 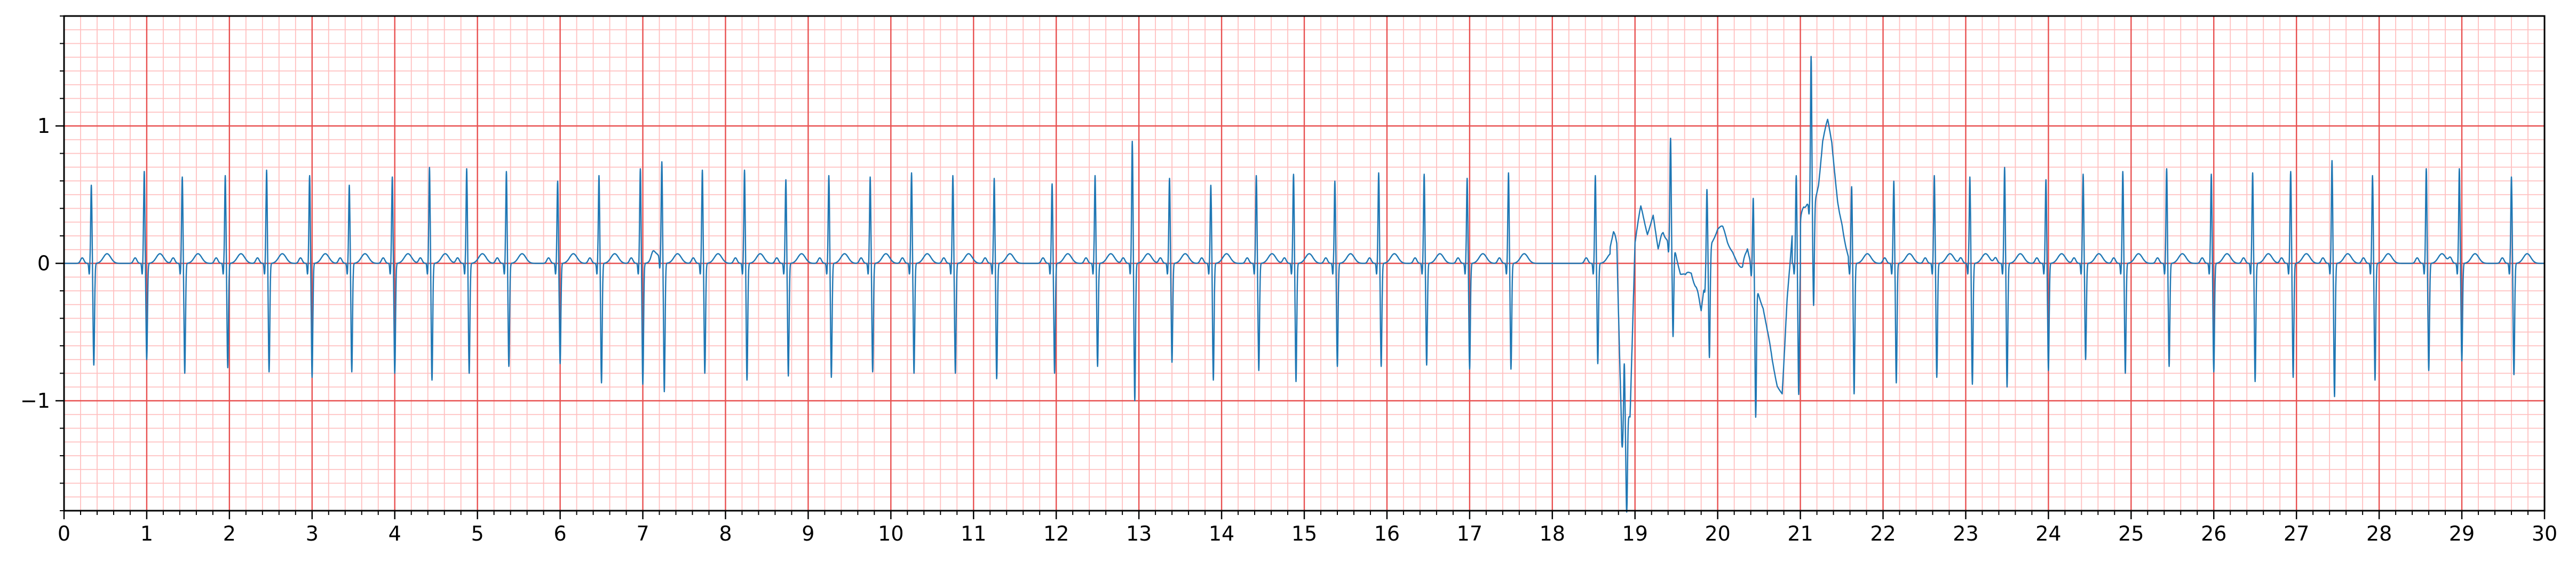 I want to click on x-tick-label: 13, so click(x=1139, y=533).